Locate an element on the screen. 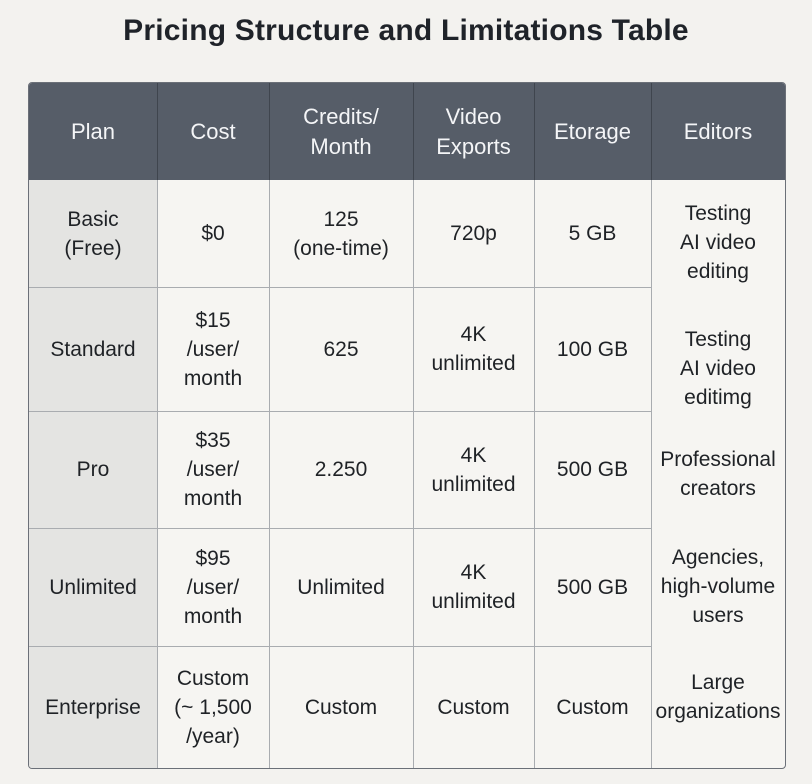 The width and height of the screenshot is (812, 784). header-editors: Editors is located at coordinates (718, 131).